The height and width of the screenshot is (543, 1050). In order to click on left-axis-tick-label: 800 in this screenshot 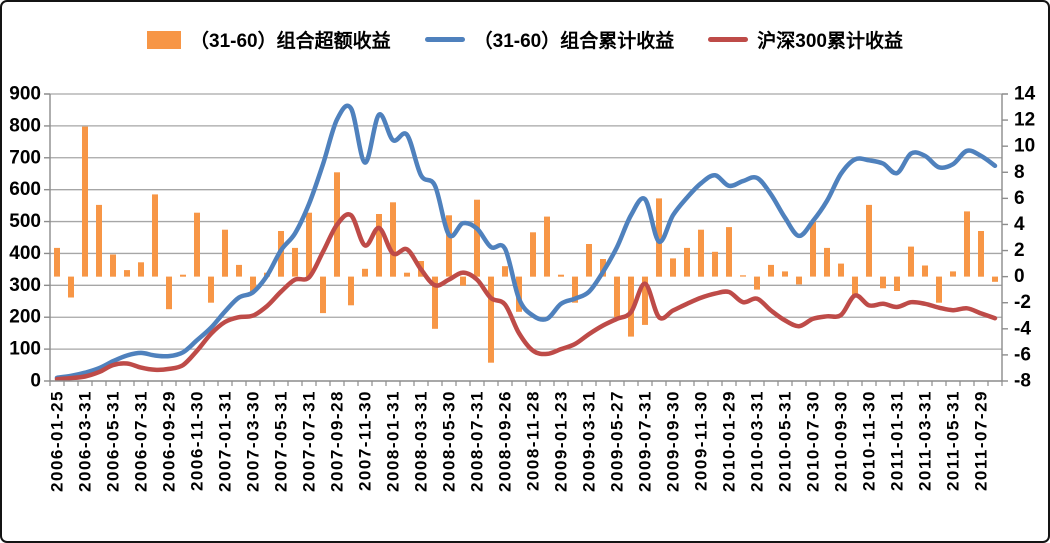, I will do `click(25, 125)`.